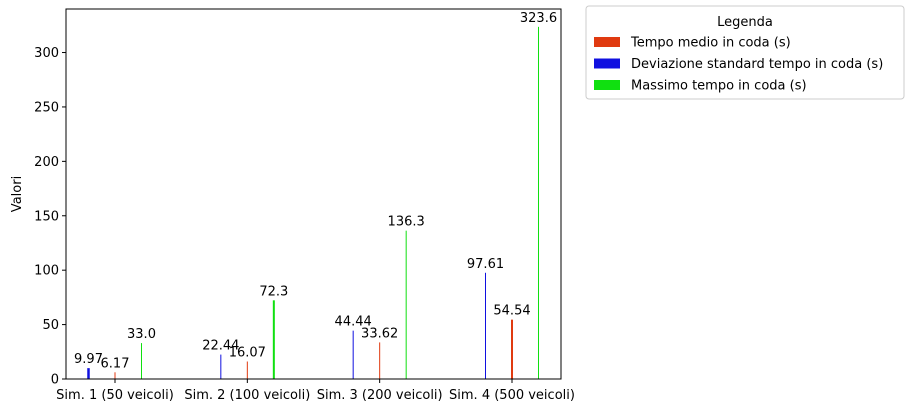 This screenshot has width=916, height=417. Describe the element at coordinates (710, 43) in the screenshot. I see `legend-label-1: Tempo medio in coda (s)` at that location.